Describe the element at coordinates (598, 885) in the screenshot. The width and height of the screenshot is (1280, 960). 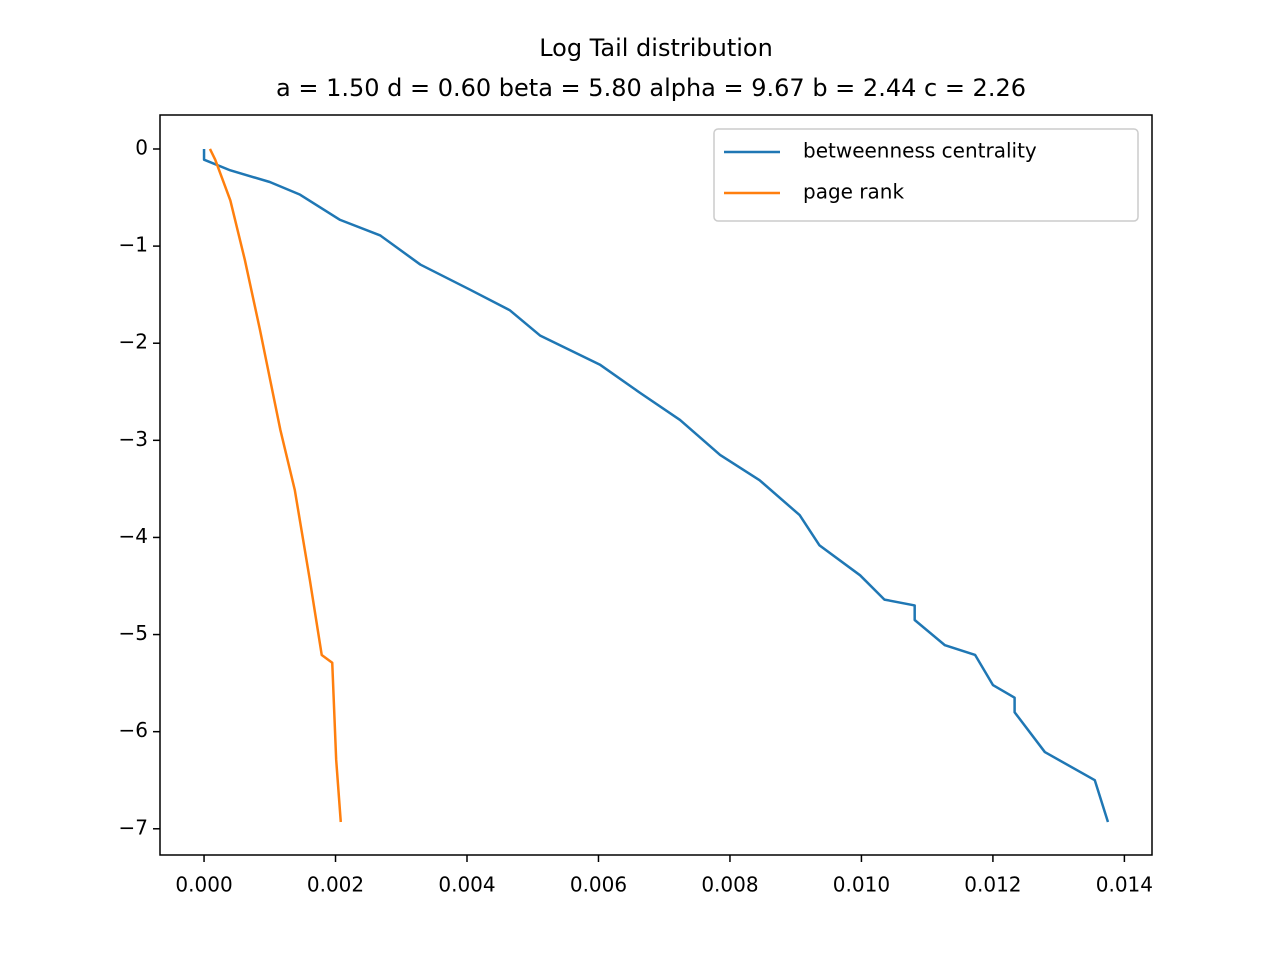
I see `x-tick-label: 0.006` at that location.